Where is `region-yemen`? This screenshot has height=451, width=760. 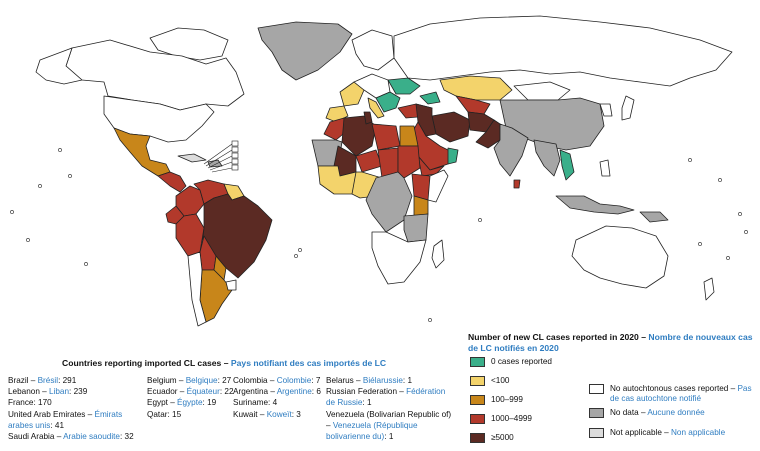
region-yemen is located at coordinates (431, 166).